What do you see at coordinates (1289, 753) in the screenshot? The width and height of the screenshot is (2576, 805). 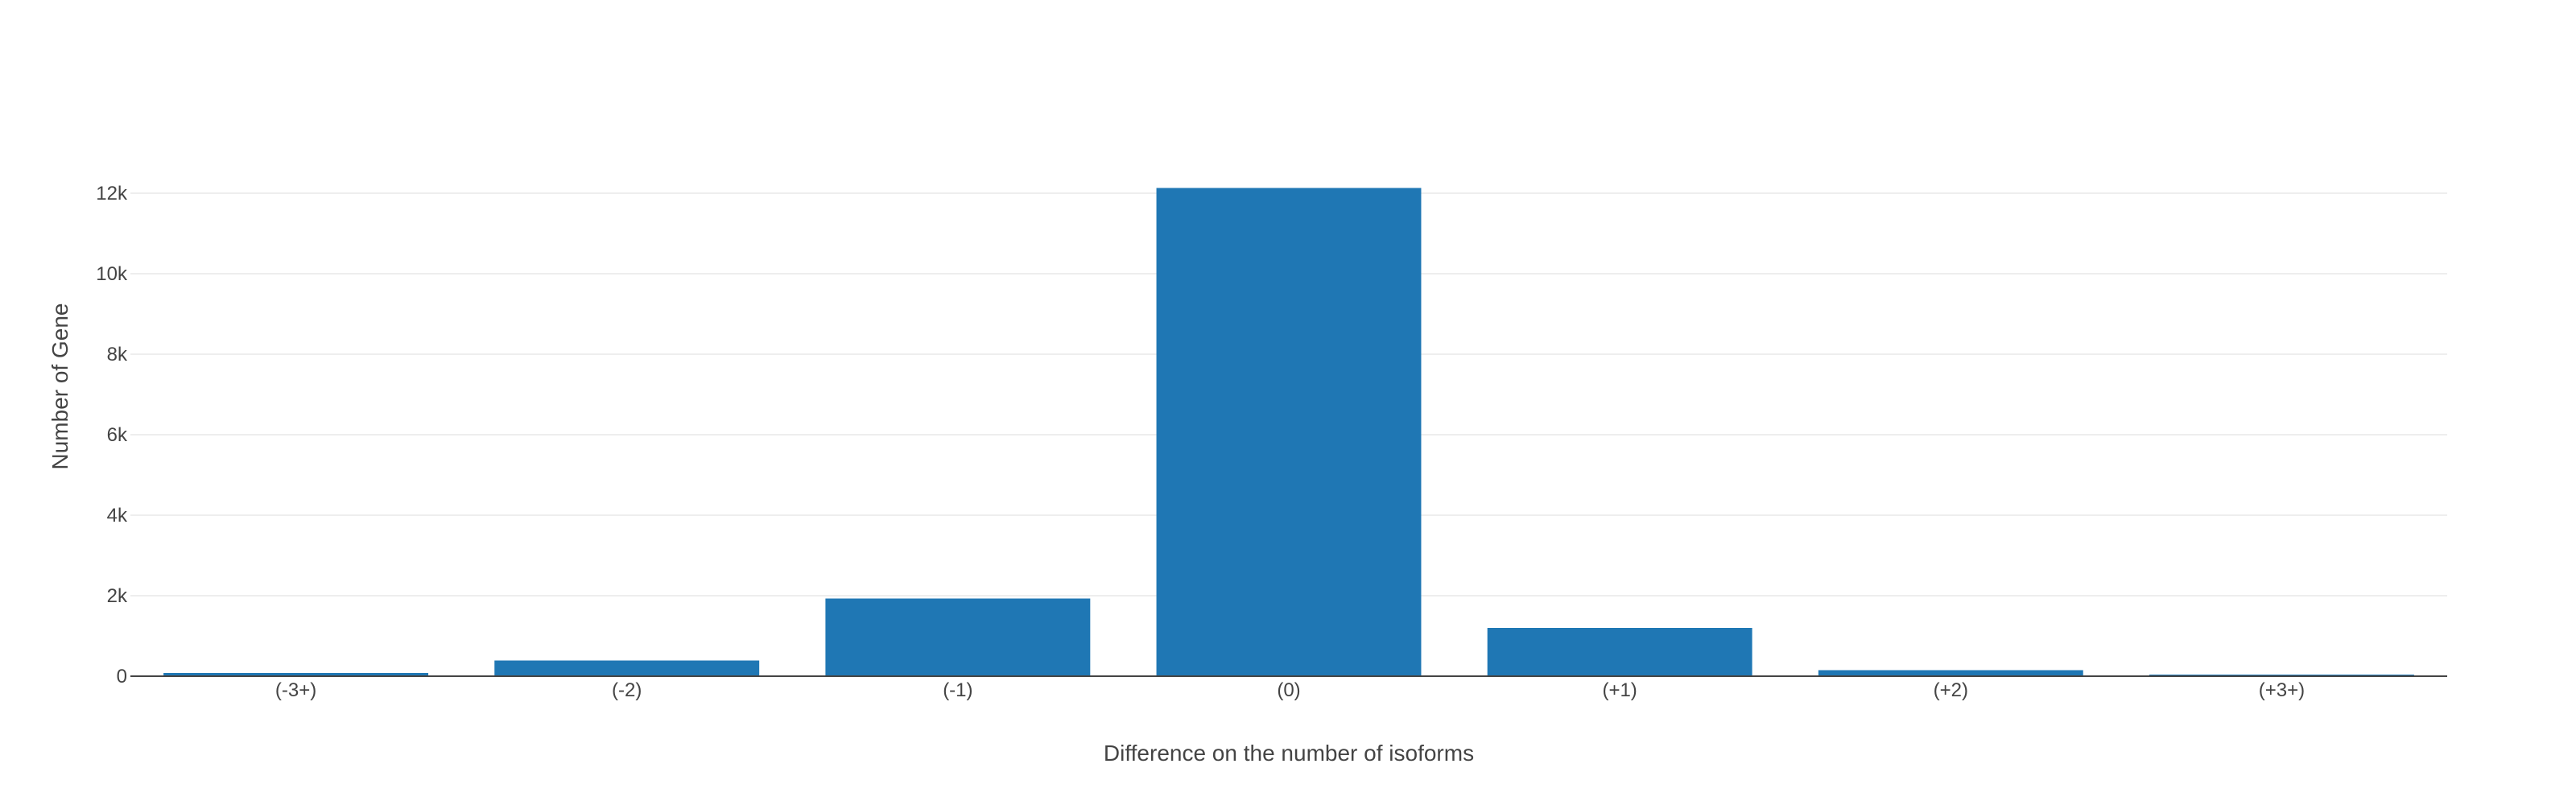 I see `x-axis-title: Difference on the number of isoforms` at bounding box center [1289, 753].